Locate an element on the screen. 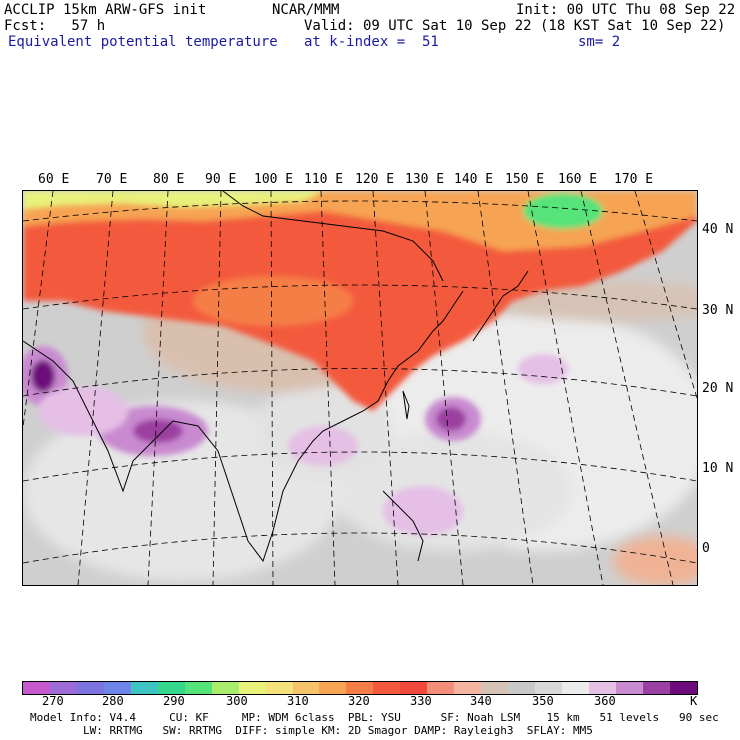 The height and width of the screenshot is (740, 740). colorbar-tick: 320 is located at coordinates (359, 701).